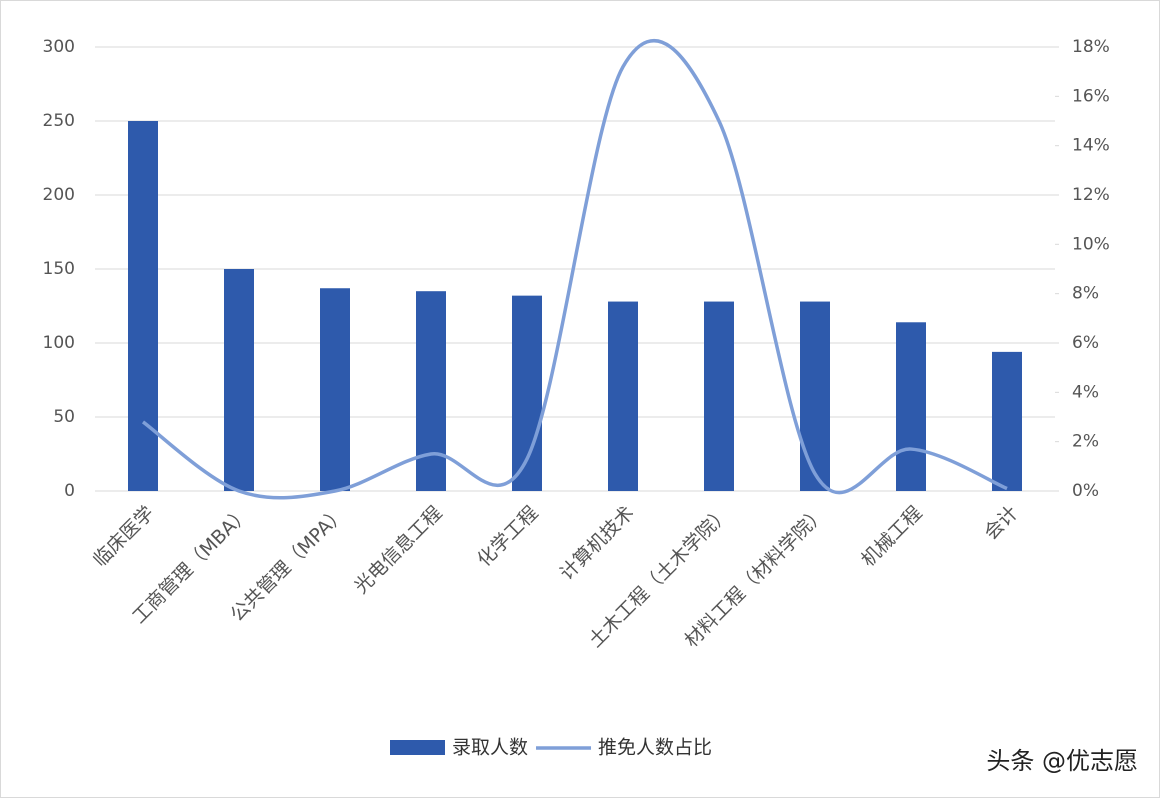  I want to click on legend-label: 录取人数, so click(490, 748).